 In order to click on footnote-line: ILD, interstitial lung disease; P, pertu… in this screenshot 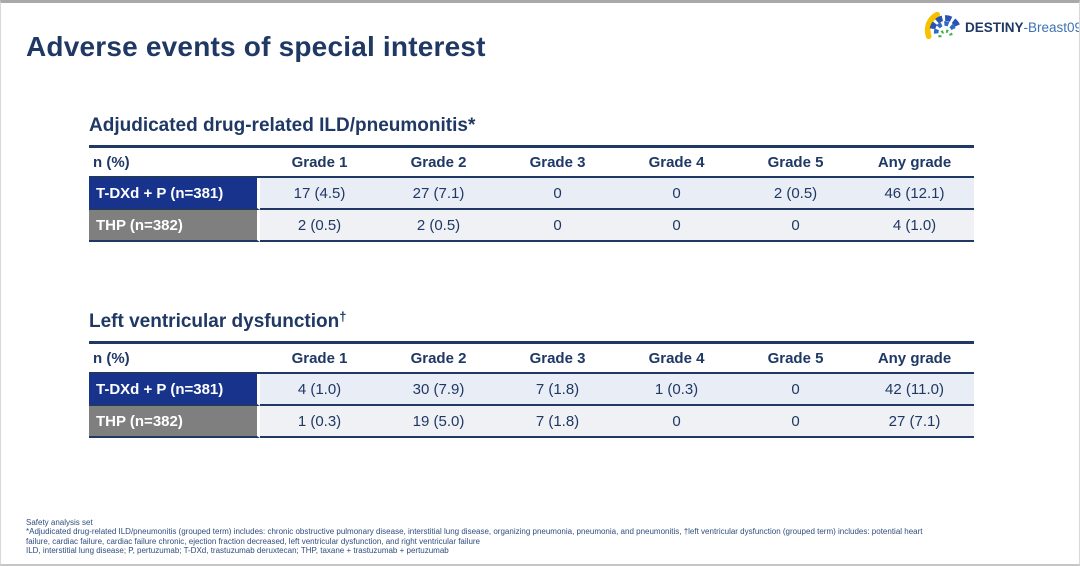, I will do `click(237, 550)`.